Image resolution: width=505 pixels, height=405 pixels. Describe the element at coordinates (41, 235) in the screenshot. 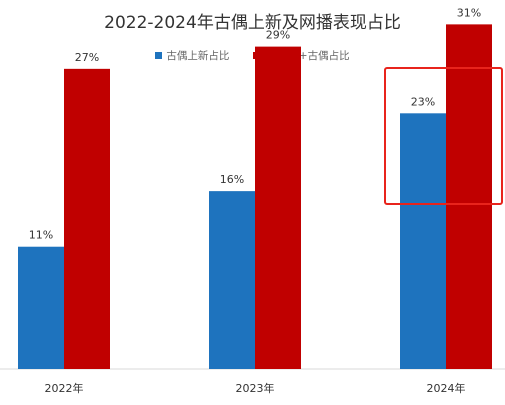

I see `data-label-1-1: 11%` at that location.